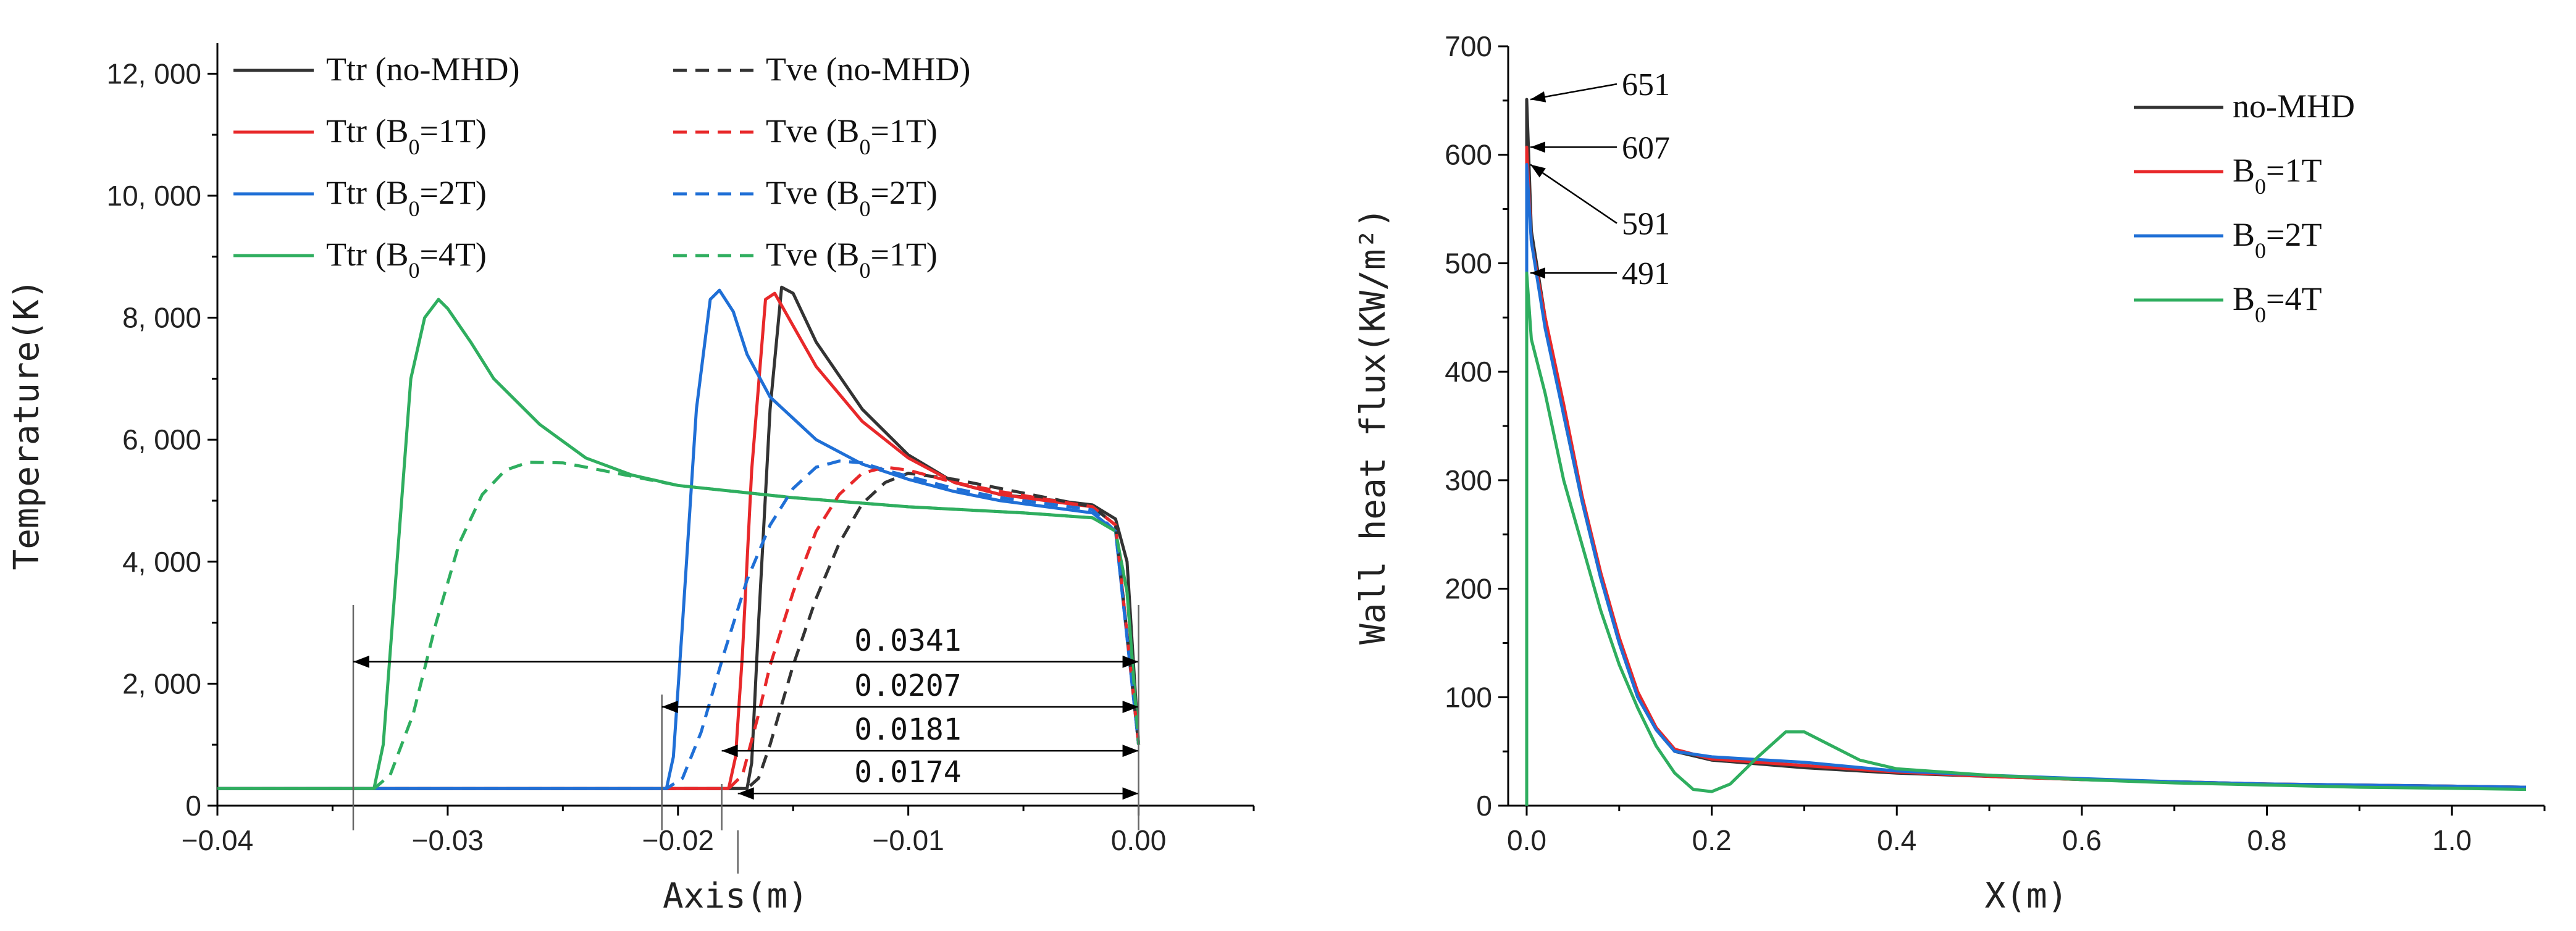 This screenshot has height=931, width=2576. I want to click on legend-entry: Ttr (B0=1T), so click(406, 136).